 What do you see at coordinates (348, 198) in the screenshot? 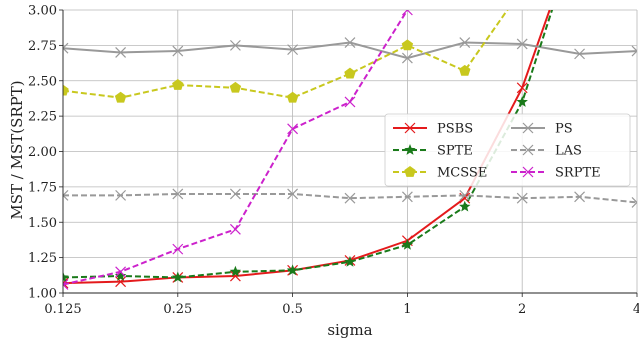
I see `series-las` at bounding box center [348, 198].